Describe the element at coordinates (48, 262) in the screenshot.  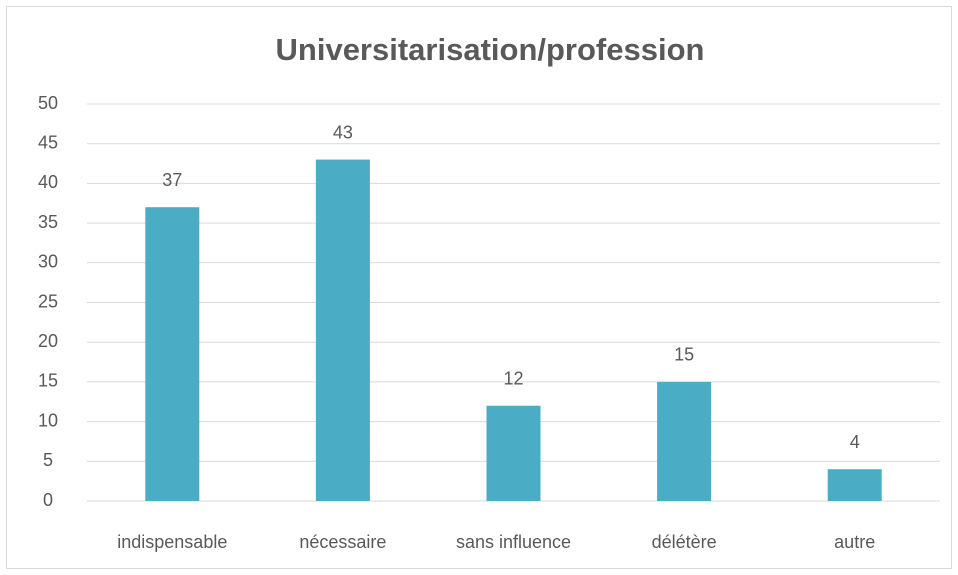
I see `y-tick-label: 30` at that location.